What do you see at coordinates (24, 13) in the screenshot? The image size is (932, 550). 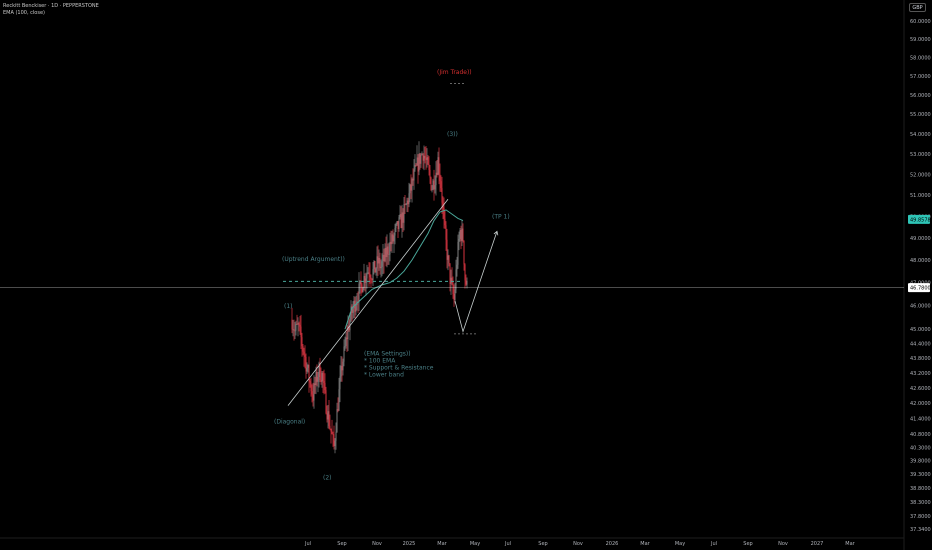 I see `indicator-legend: EMA (100, close)` at bounding box center [24, 13].